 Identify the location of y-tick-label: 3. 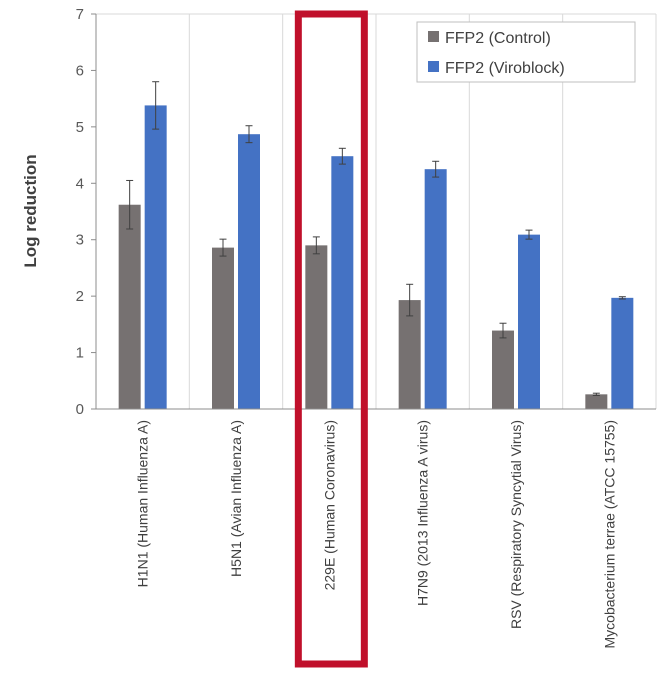
(80, 240).